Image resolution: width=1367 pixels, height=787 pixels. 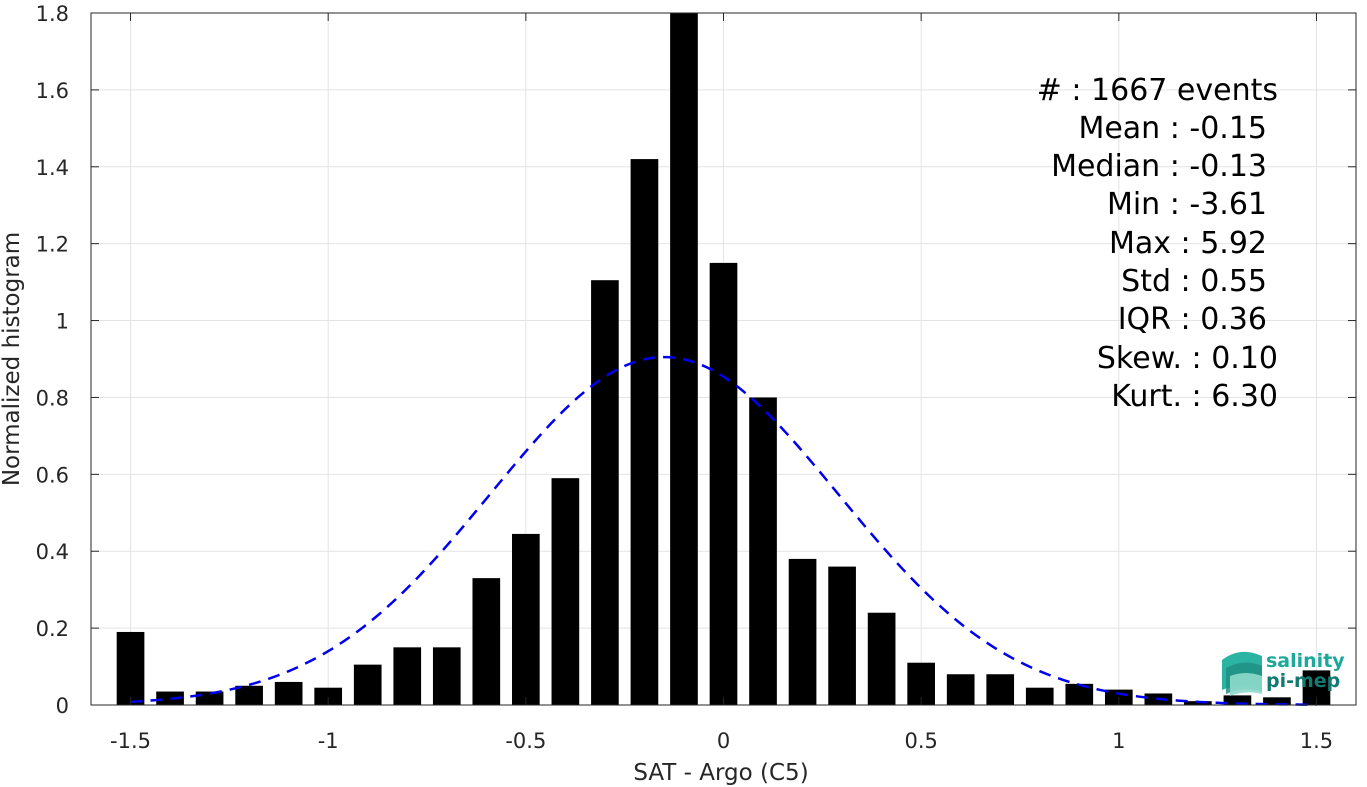 I want to click on salinity-pi-mep-logo: salinity pi-mep, so click(x=1283, y=673).